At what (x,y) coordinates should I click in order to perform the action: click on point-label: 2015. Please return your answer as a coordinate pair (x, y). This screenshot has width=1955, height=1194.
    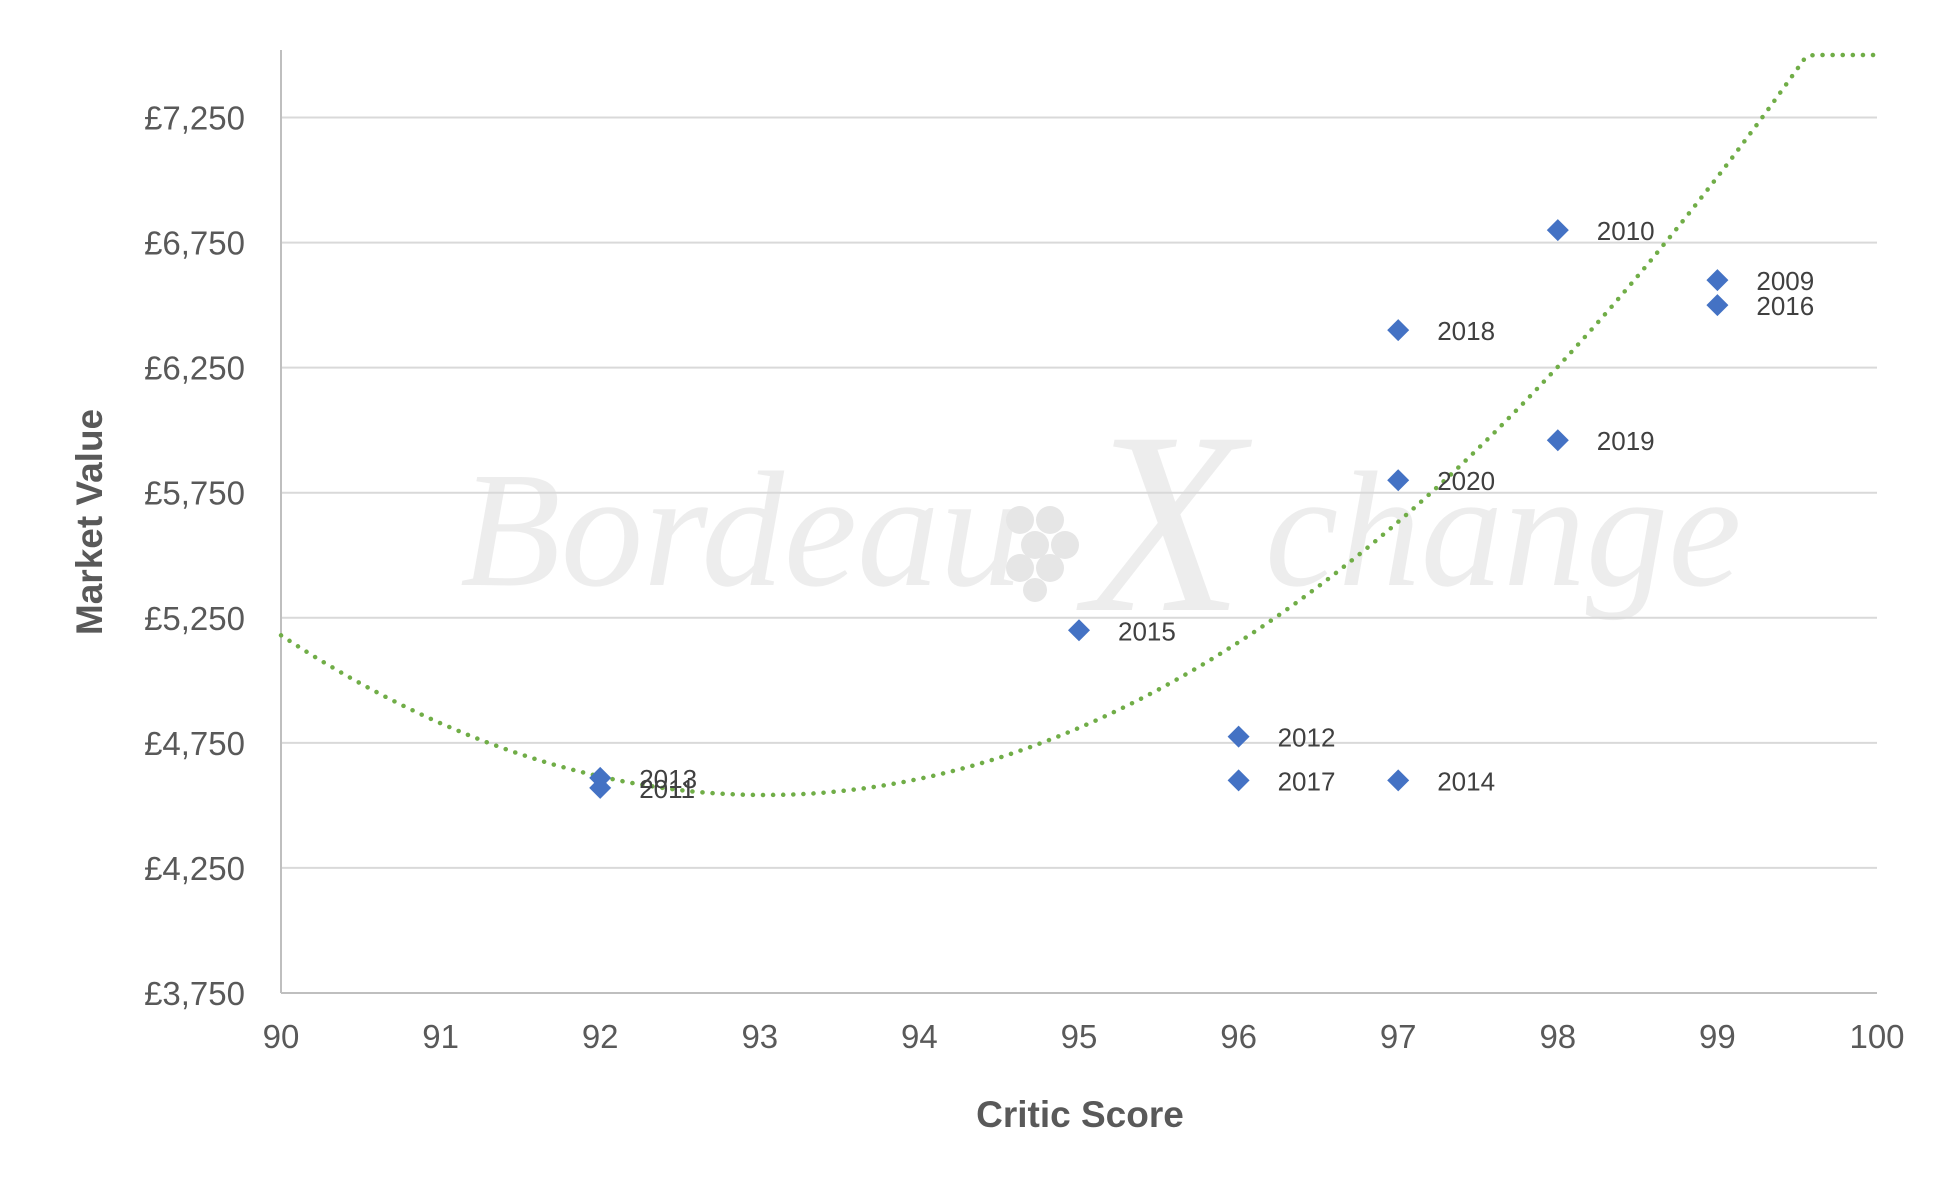
    Looking at the image, I should click on (1147, 631).